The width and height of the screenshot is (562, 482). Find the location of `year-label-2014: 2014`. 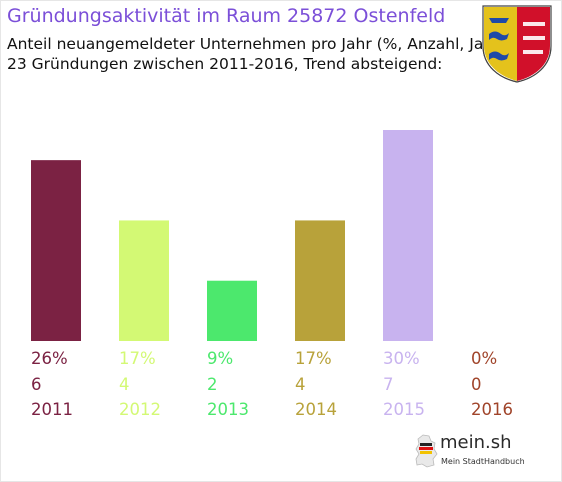

year-label-2014: 2014 is located at coordinates (316, 409).